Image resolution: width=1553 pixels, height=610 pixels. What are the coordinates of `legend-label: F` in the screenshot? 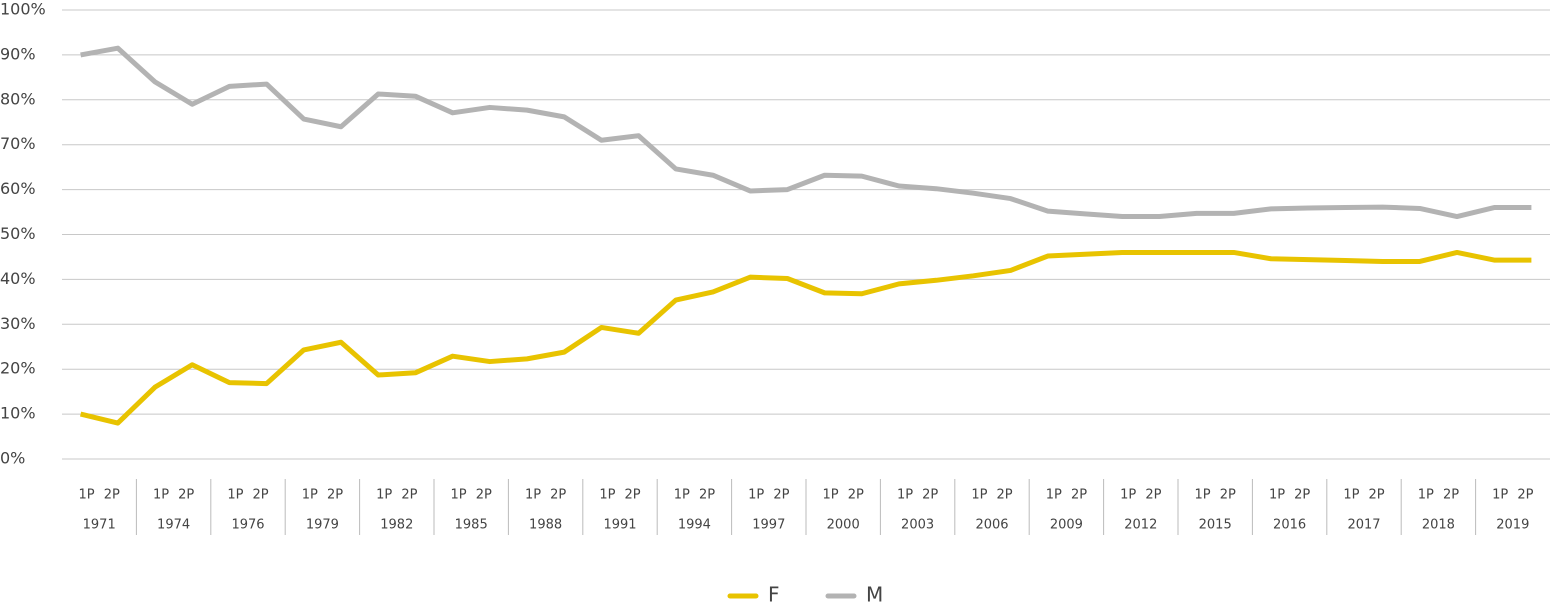 It's located at (774, 595).